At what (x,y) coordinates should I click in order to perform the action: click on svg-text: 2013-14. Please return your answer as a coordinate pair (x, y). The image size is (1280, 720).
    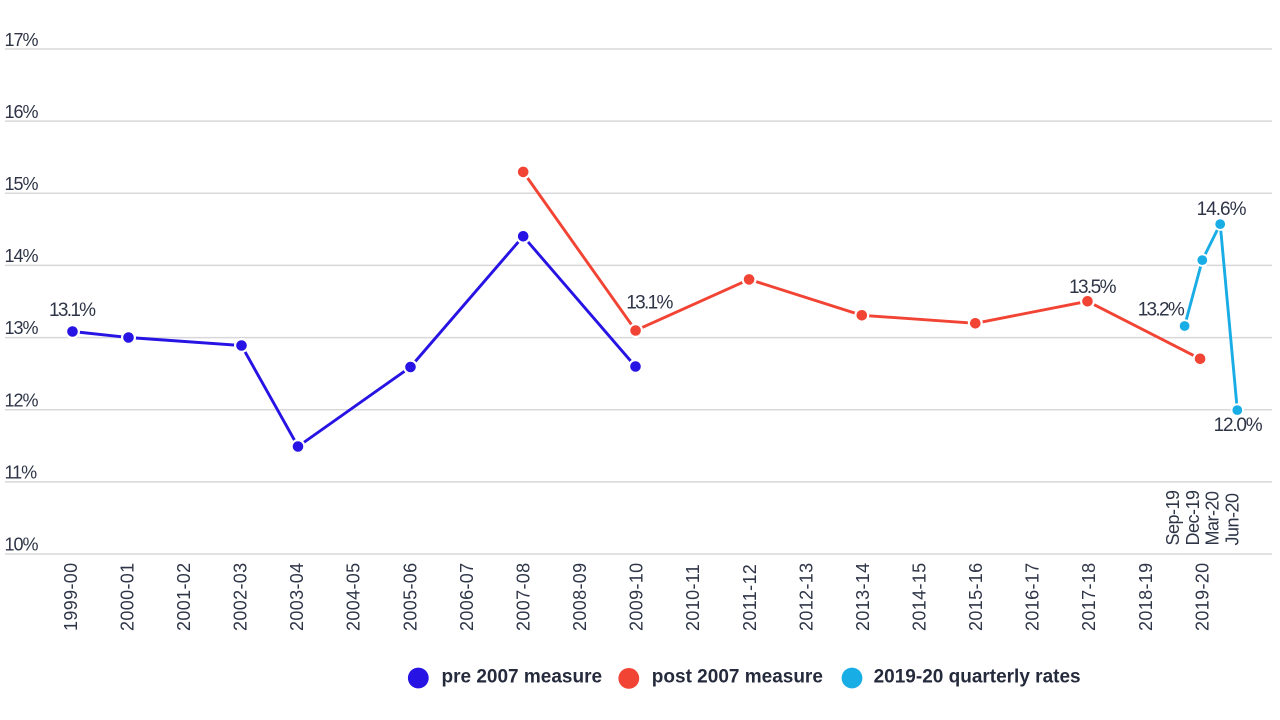
    Looking at the image, I should click on (863, 596).